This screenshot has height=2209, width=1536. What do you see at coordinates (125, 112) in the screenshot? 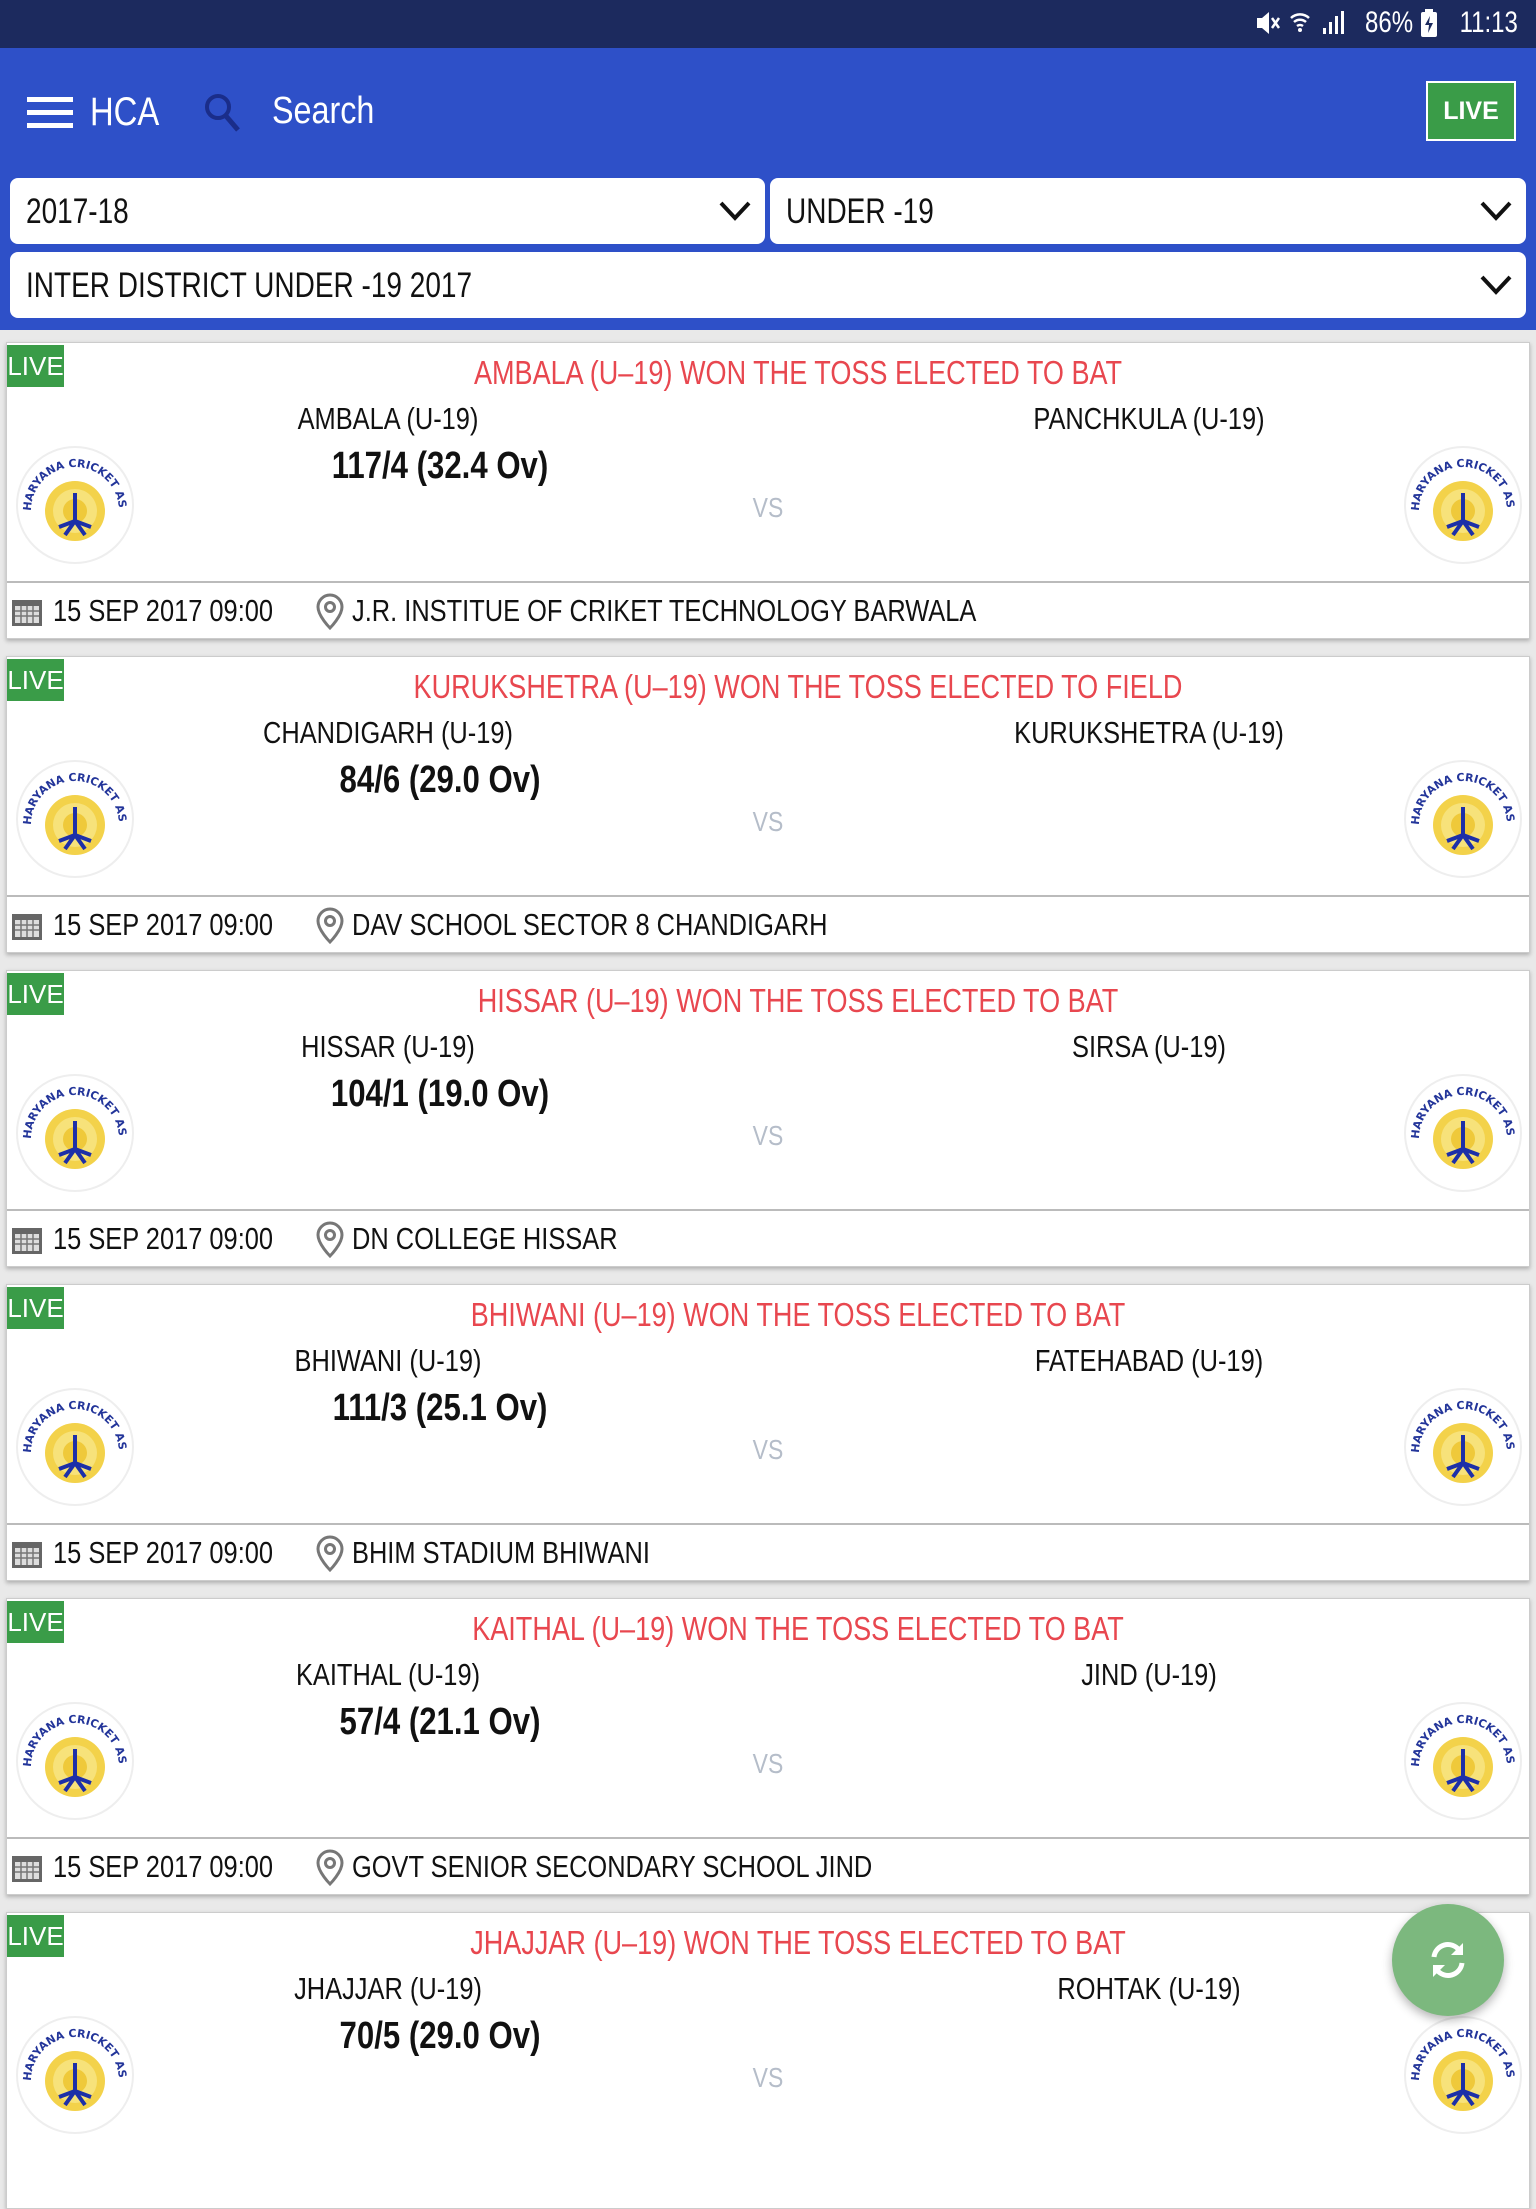
I see `app-title: HCA` at bounding box center [125, 112].